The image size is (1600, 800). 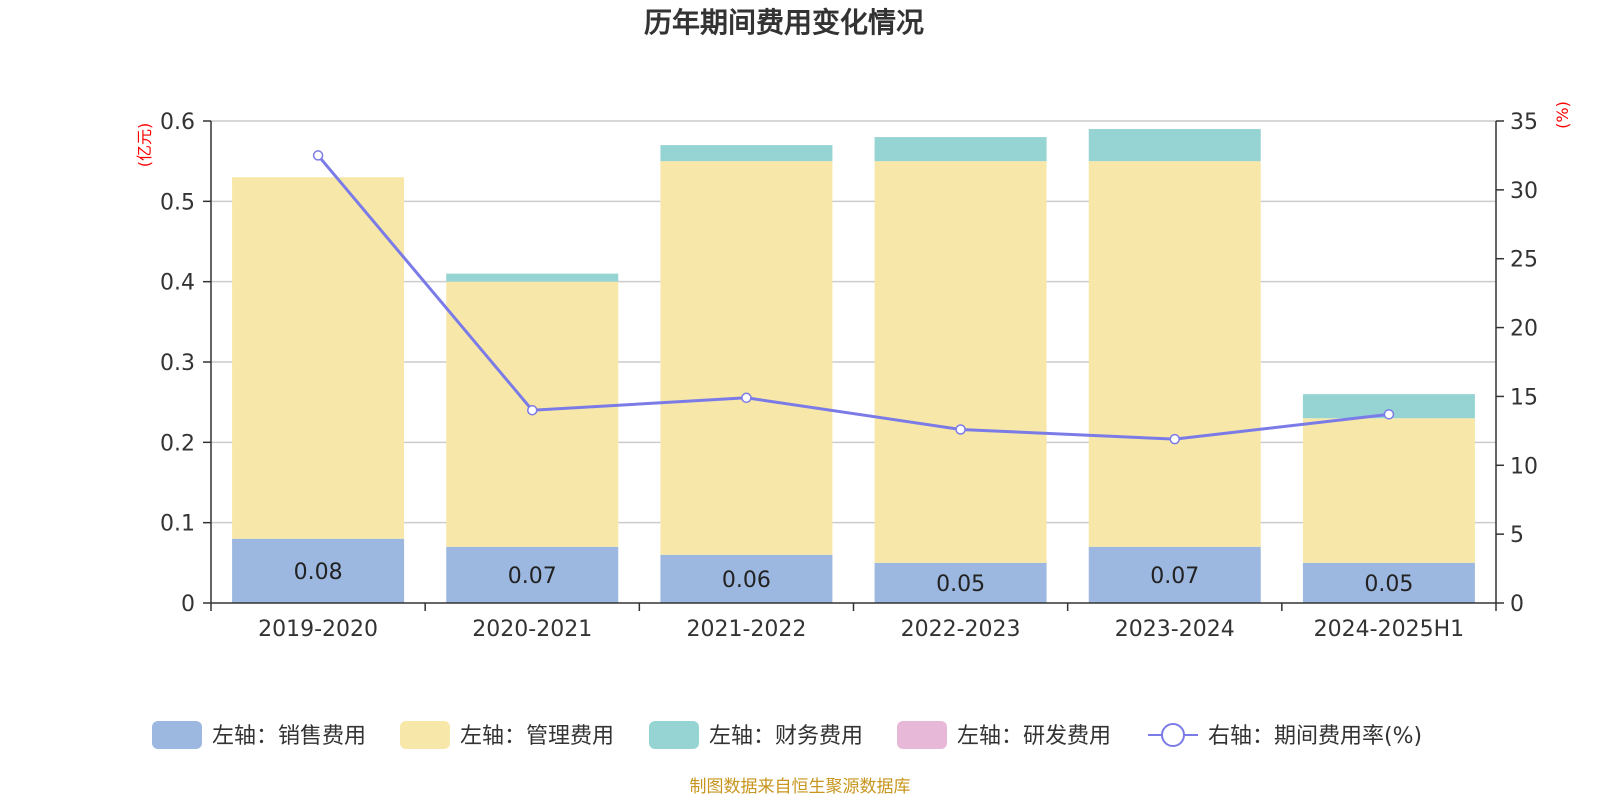 What do you see at coordinates (961, 629) in the screenshot?
I see `x-tick-label: 2022-2023` at bounding box center [961, 629].